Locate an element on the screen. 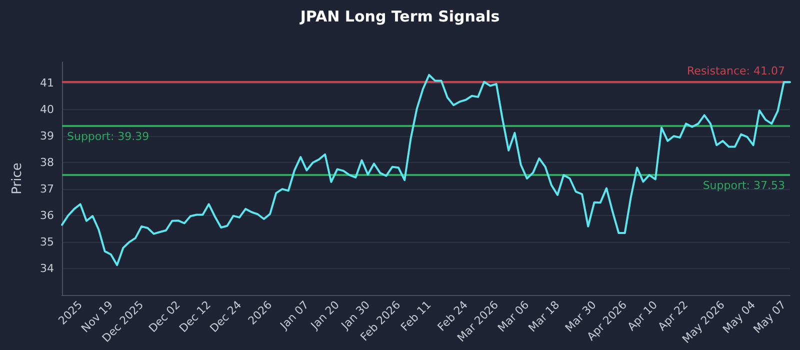  y-tick-label: 35 is located at coordinates (47, 242).